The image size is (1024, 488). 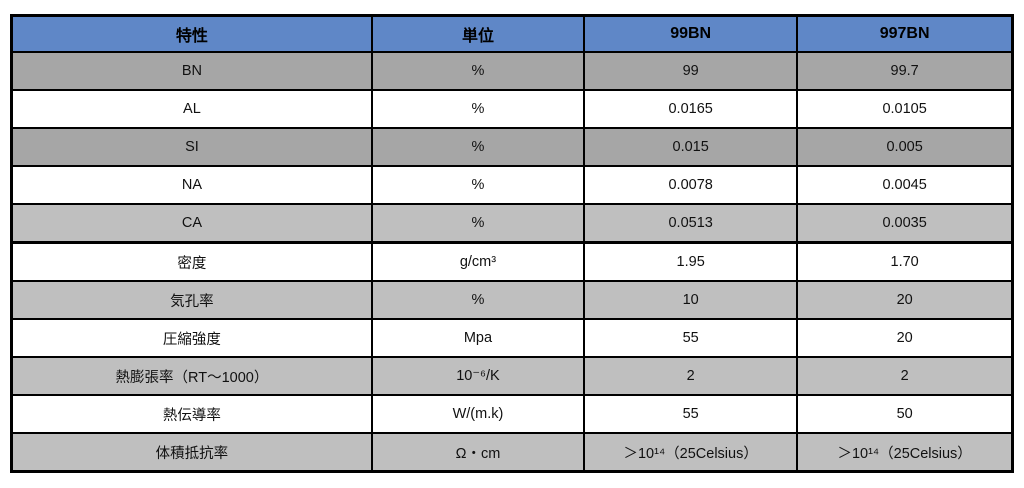 I want to click on table-row: 密度 g/cm³ 1.95 1.70, so click(x=512, y=261).